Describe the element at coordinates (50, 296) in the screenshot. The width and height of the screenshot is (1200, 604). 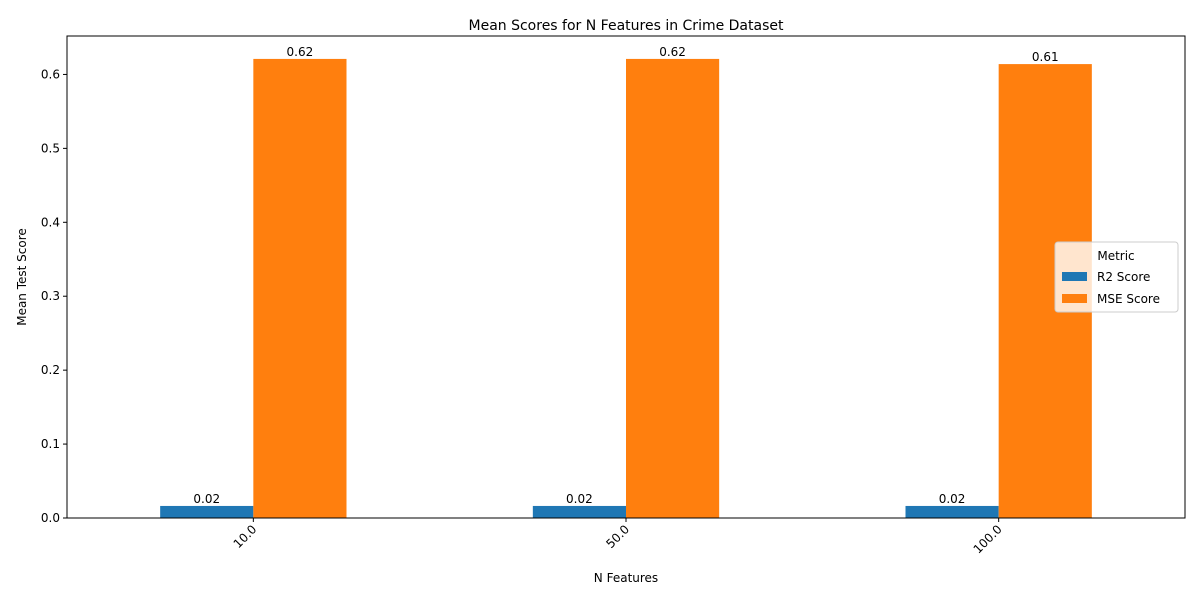
I see `y-tick-label: 0.3` at that location.